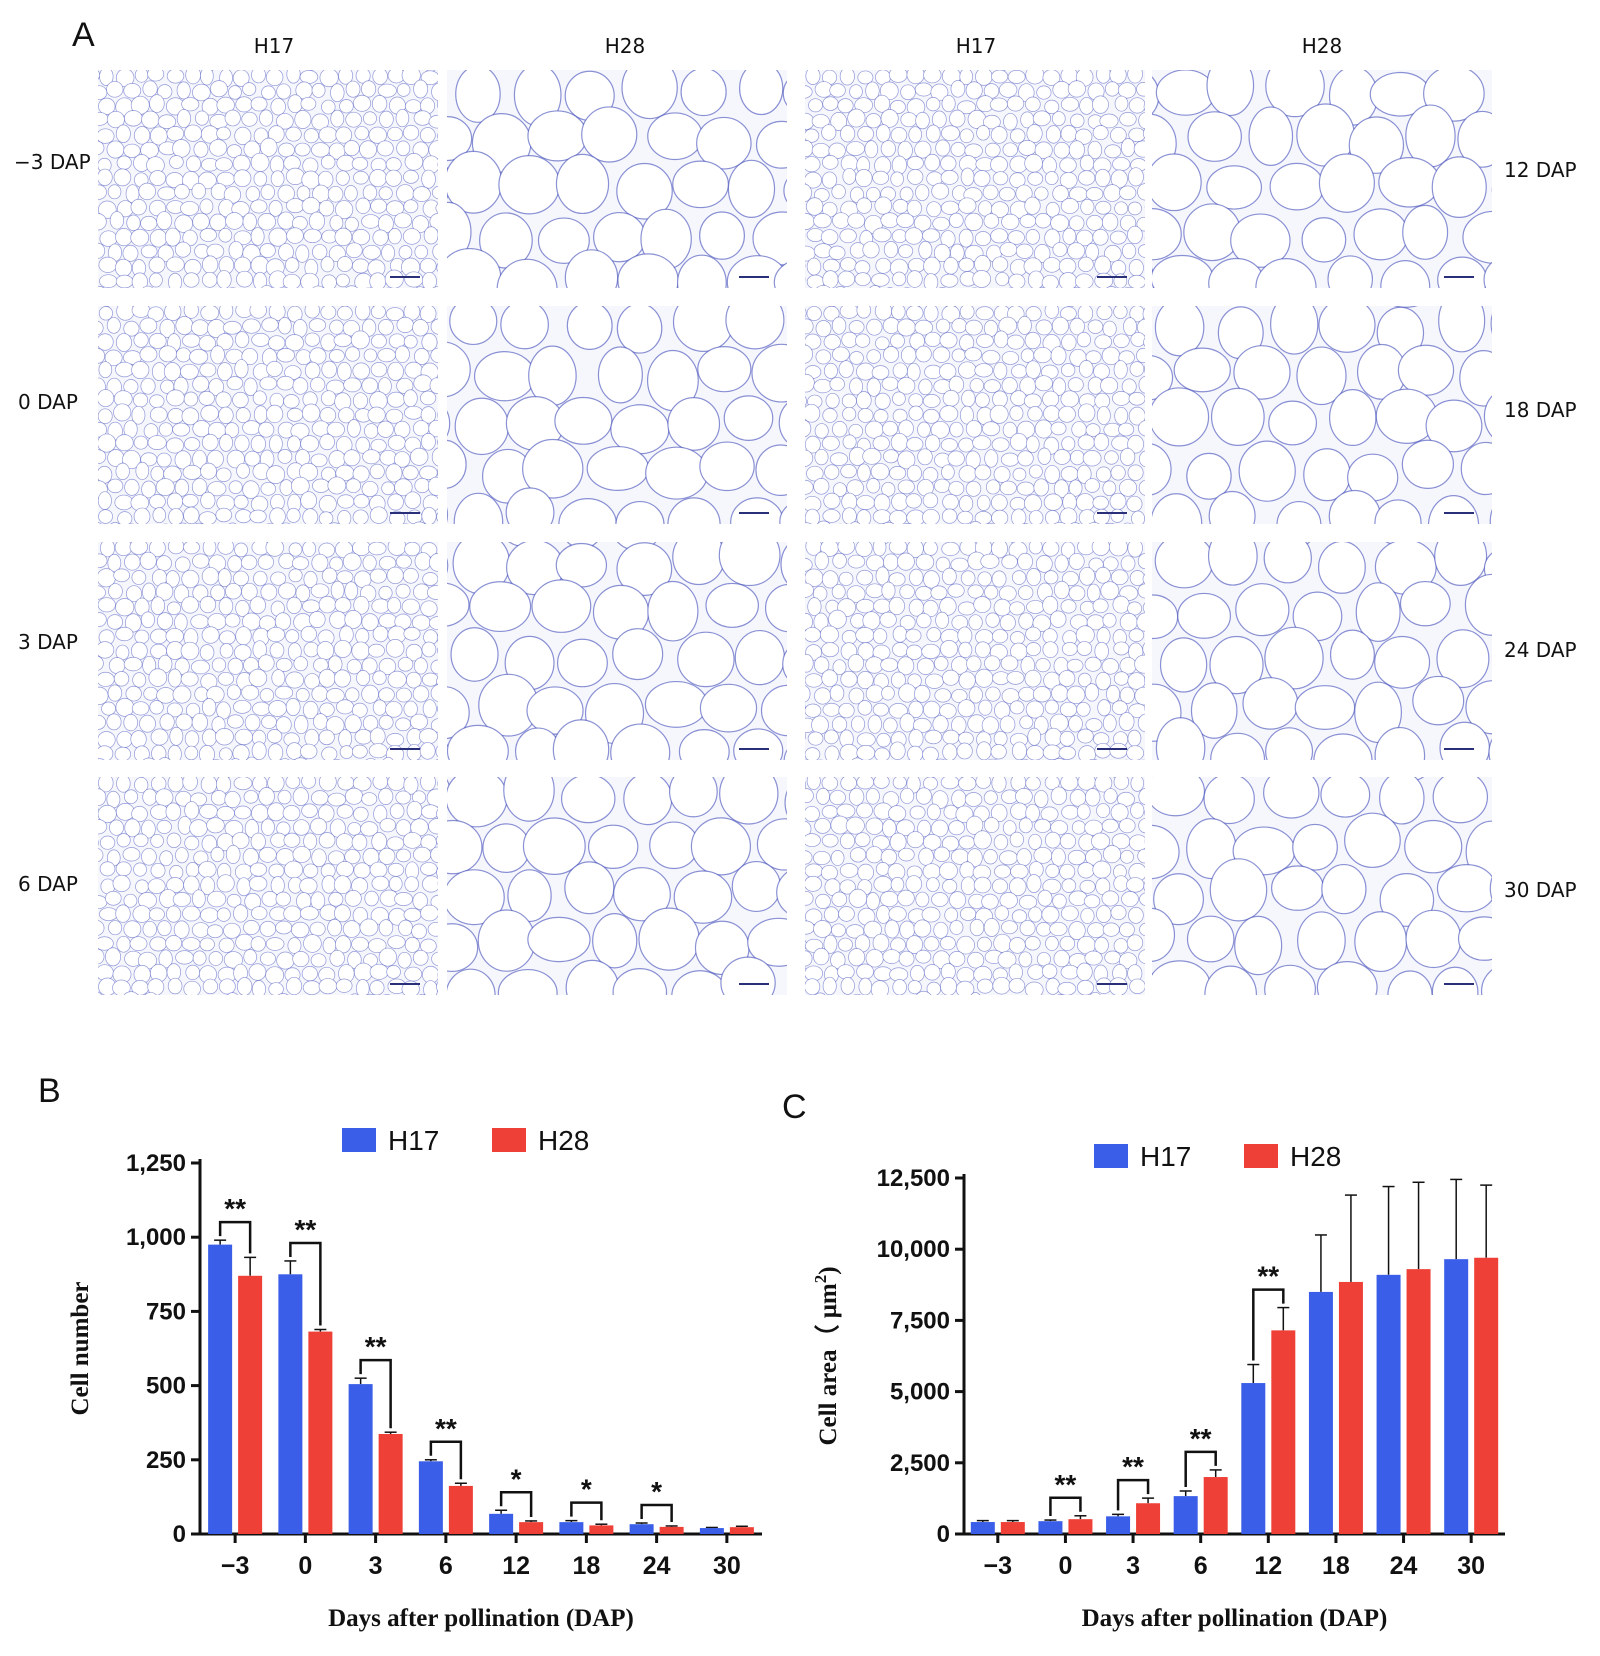  I want to click on y-tick-label: 7,500, so click(920, 1320).